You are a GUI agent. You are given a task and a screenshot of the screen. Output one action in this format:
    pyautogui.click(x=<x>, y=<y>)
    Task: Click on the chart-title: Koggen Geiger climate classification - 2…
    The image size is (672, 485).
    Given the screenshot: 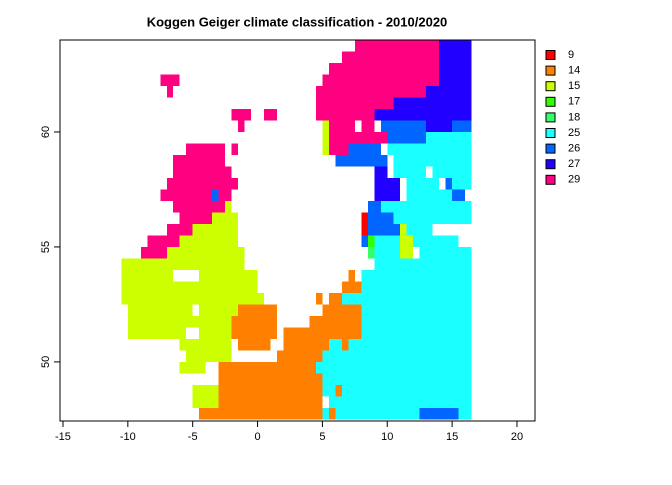 What is the action you would take?
    pyautogui.click(x=297, y=21)
    